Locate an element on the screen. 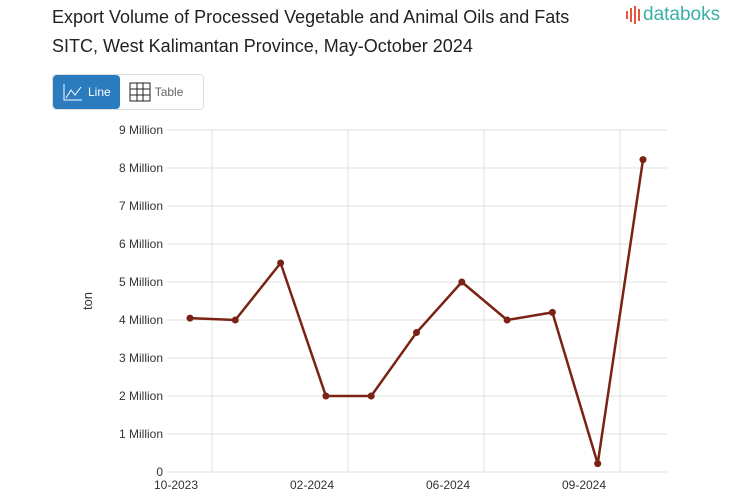 The image size is (753, 498). x-tick-label: 02-2024 is located at coordinates (312, 485).